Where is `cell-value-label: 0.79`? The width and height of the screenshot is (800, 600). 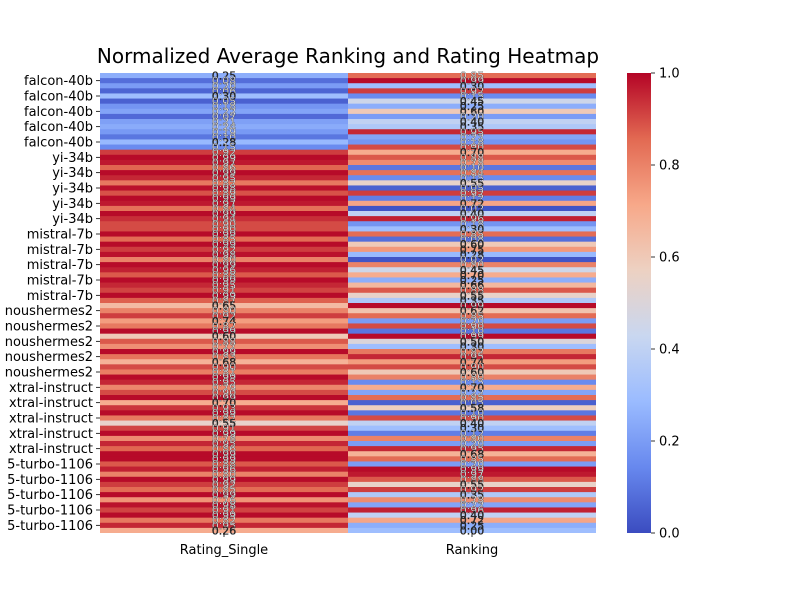
cell-value-label: 0.79 is located at coordinates (224, 387).